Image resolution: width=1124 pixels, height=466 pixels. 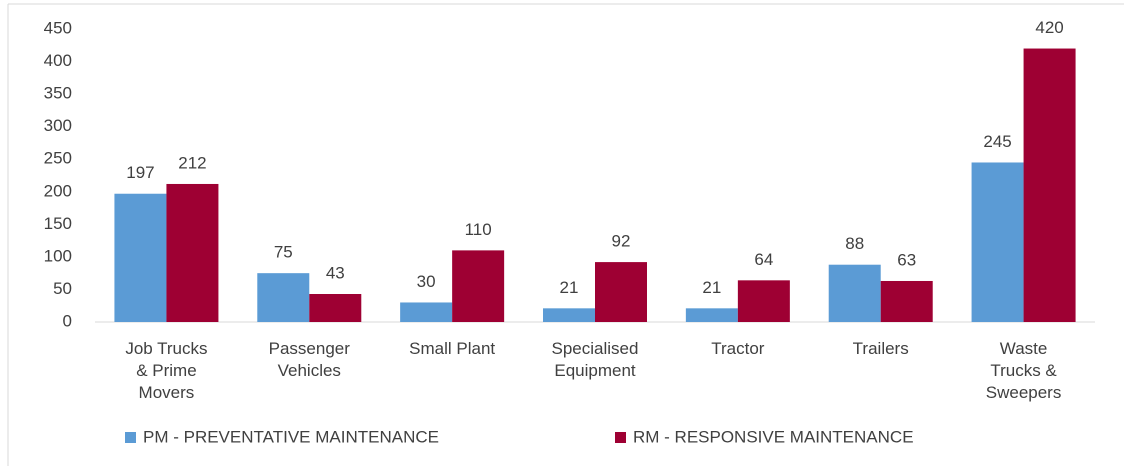 I want to click on legend-label: PM - PREVENTATIVE MAINTENANCE, so click(x=291, y=436).